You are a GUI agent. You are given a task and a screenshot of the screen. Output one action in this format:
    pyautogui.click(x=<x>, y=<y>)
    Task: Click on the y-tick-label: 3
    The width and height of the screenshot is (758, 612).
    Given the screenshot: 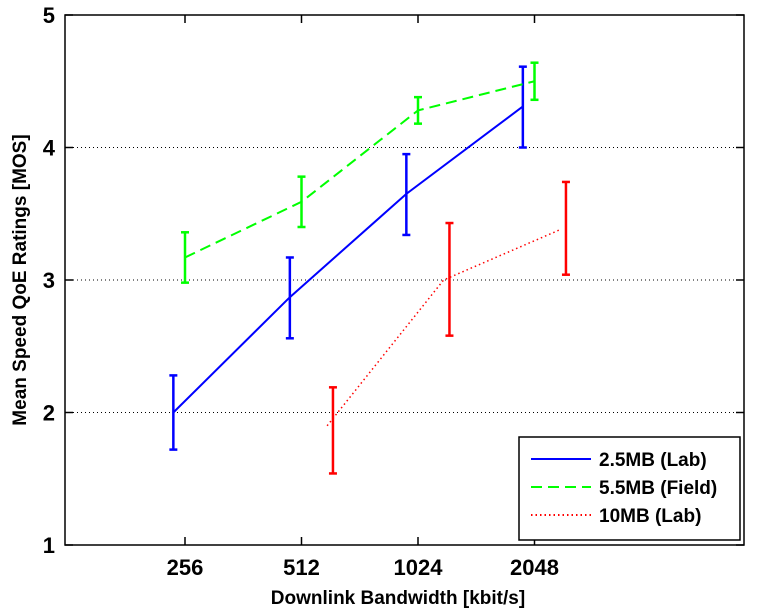 What is the action you would take?
    pyautogui.click(x=49, y=280)
    